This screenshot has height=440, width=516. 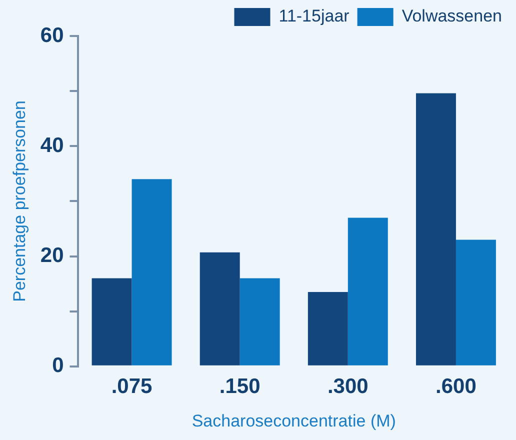 What do you see at coordinates (452, 16) in the screenshot?
I see `legend-label: Volwassenen` at bounding box center [452, 16].